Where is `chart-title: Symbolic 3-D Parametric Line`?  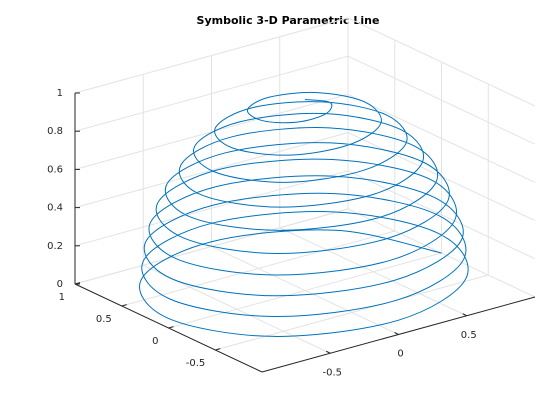
chart-title: Symbolic 3-D Parametric Line is located at coordinates (288, 20).